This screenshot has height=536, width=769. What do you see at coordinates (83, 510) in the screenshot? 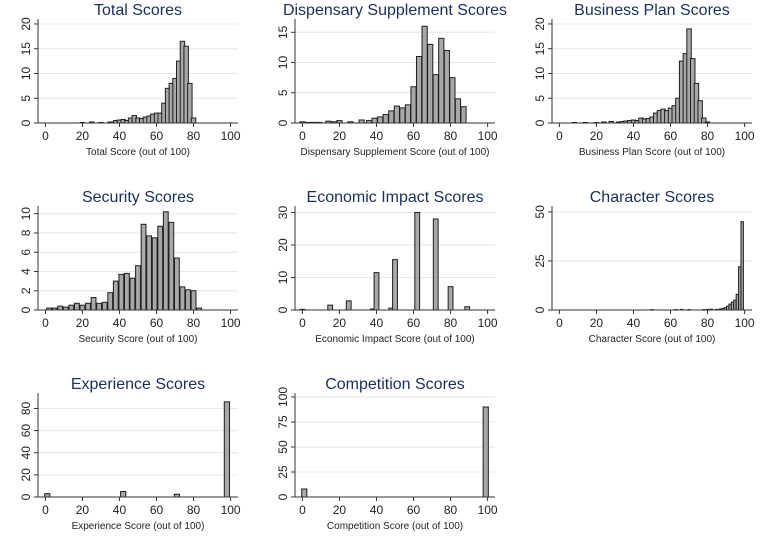
I see `chart-6-x-tick-label: 20` at bounding box center [83, 510].